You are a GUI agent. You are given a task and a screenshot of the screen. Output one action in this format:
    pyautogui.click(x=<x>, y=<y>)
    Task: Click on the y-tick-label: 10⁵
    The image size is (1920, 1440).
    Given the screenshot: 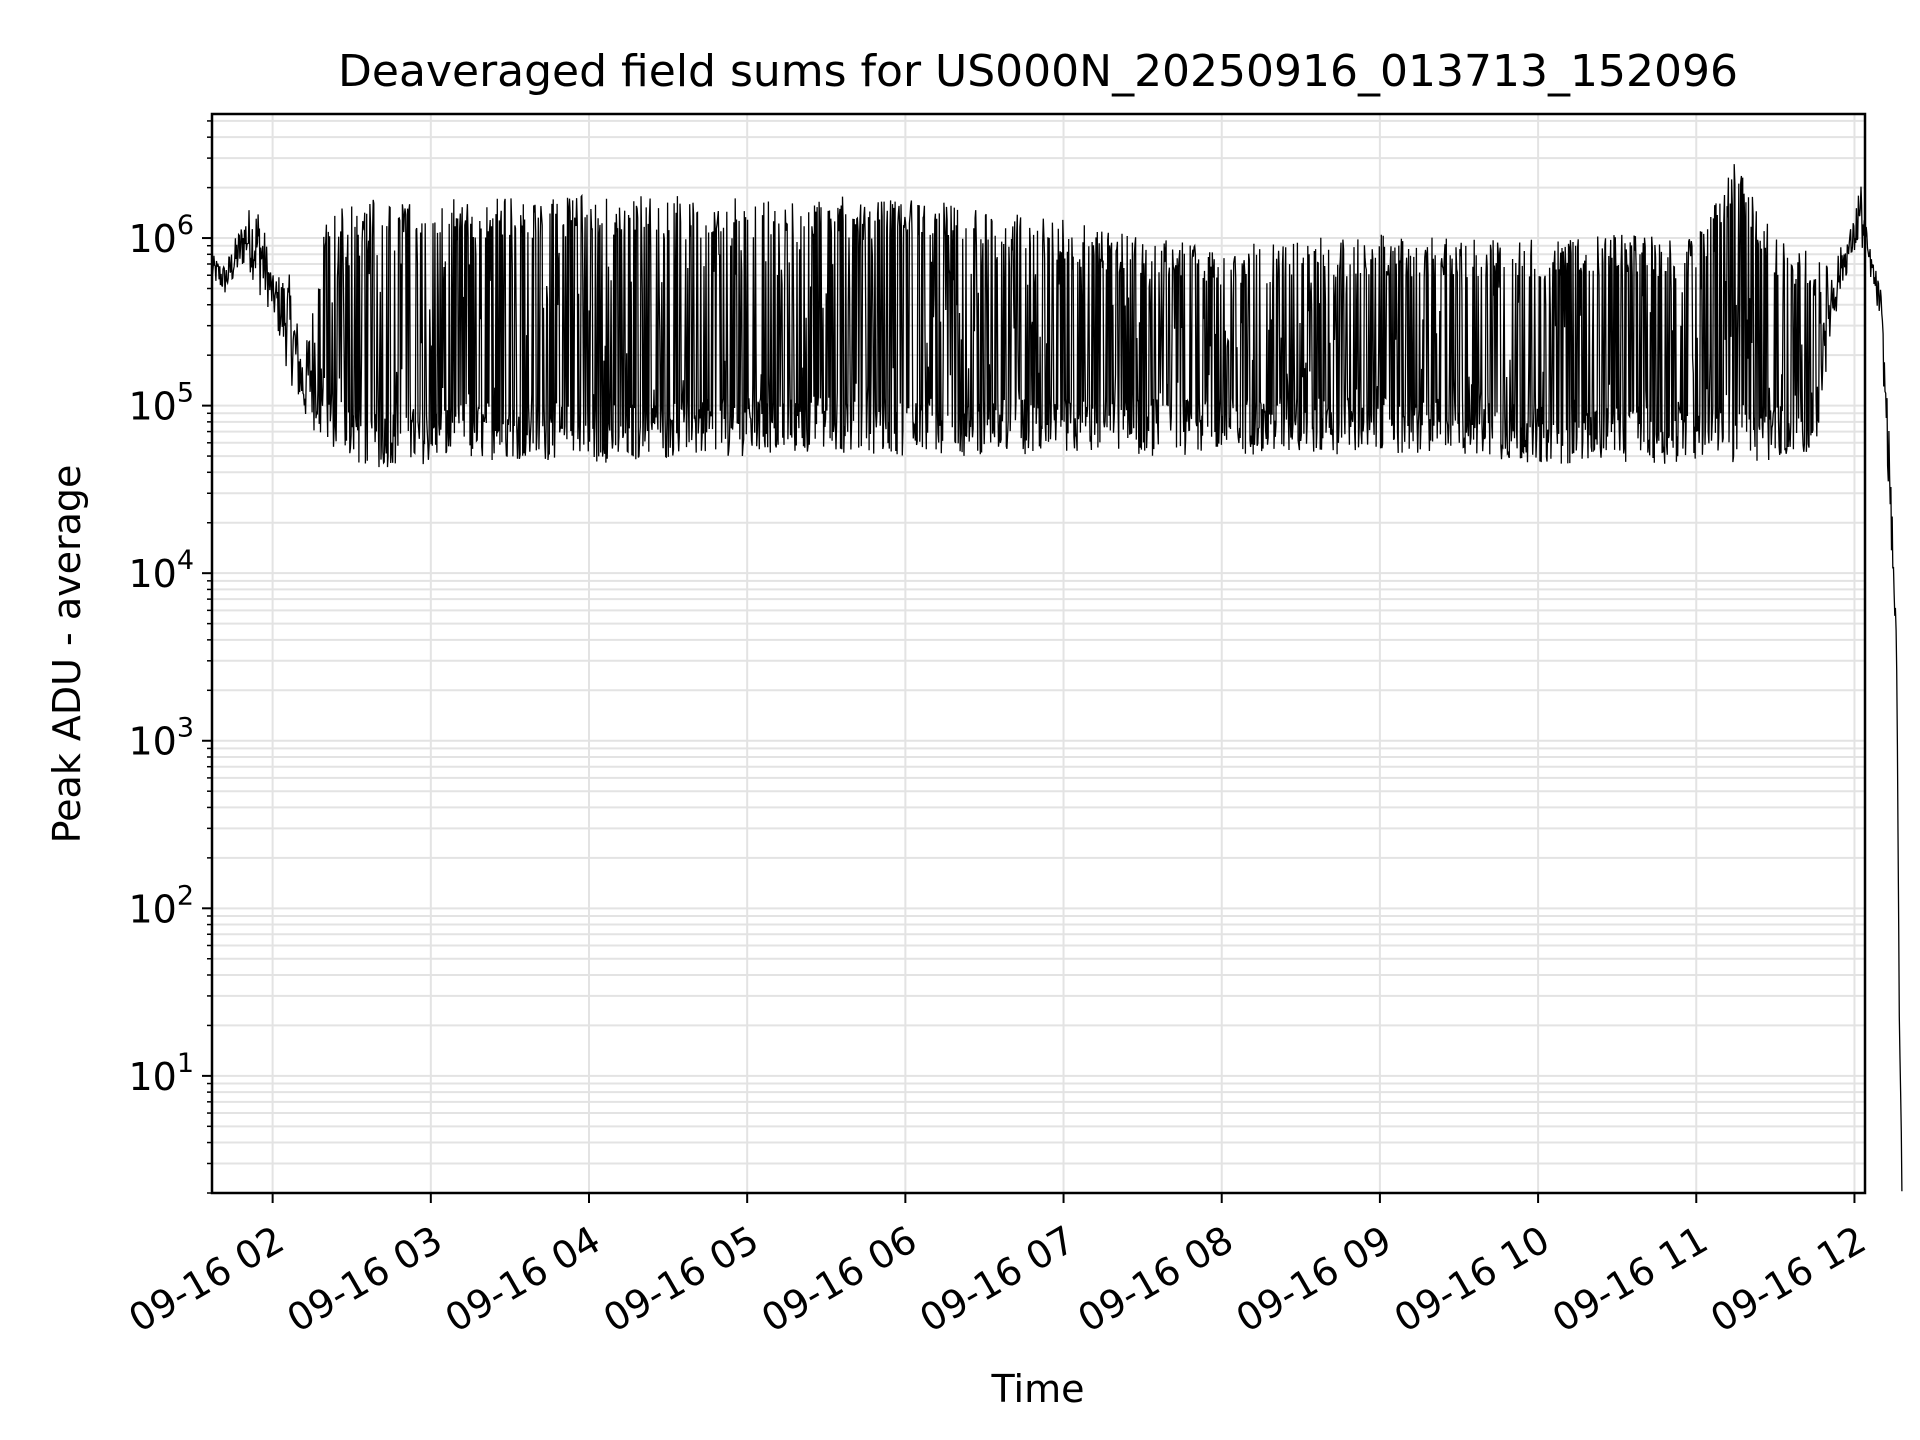 What is the action you would take?
    pyautogui.click(x=161, y=403)
    